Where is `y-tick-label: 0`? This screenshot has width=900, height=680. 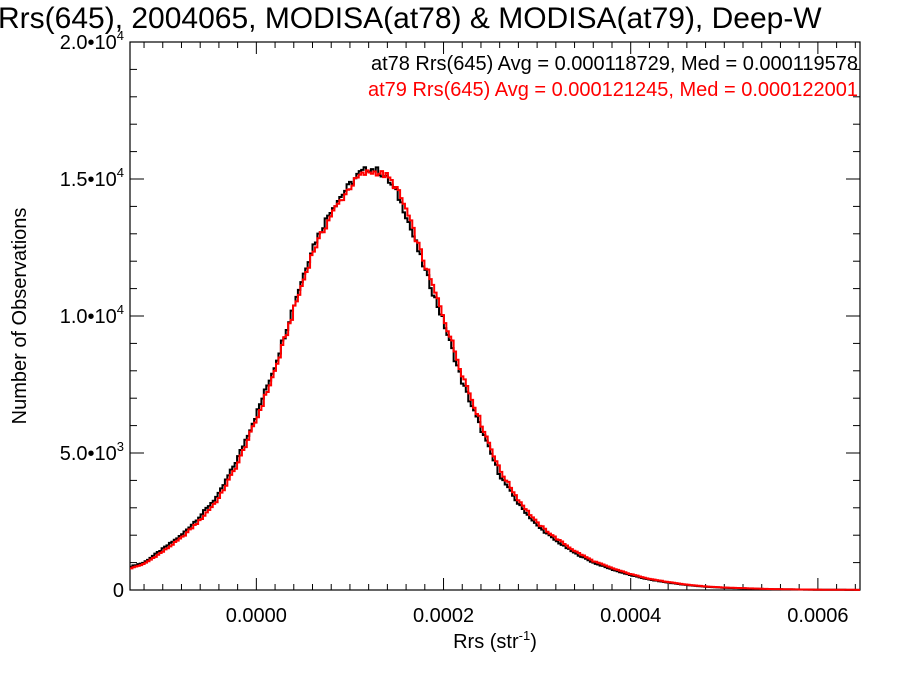
y-tick-label: 0 is located at coordinates (118, 591).